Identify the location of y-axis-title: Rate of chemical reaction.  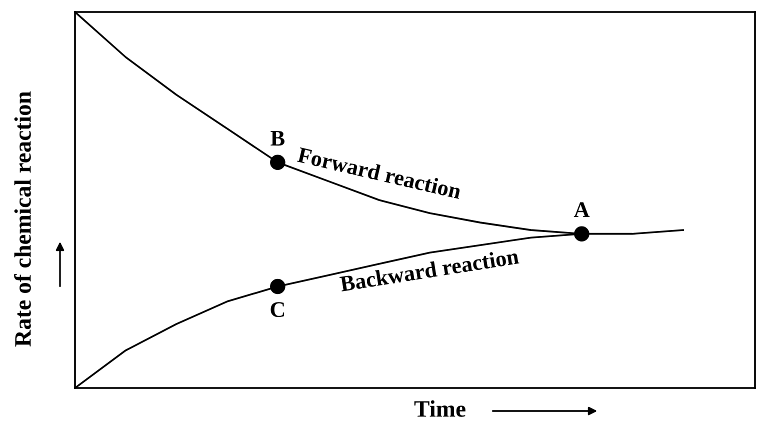
(22, 219).